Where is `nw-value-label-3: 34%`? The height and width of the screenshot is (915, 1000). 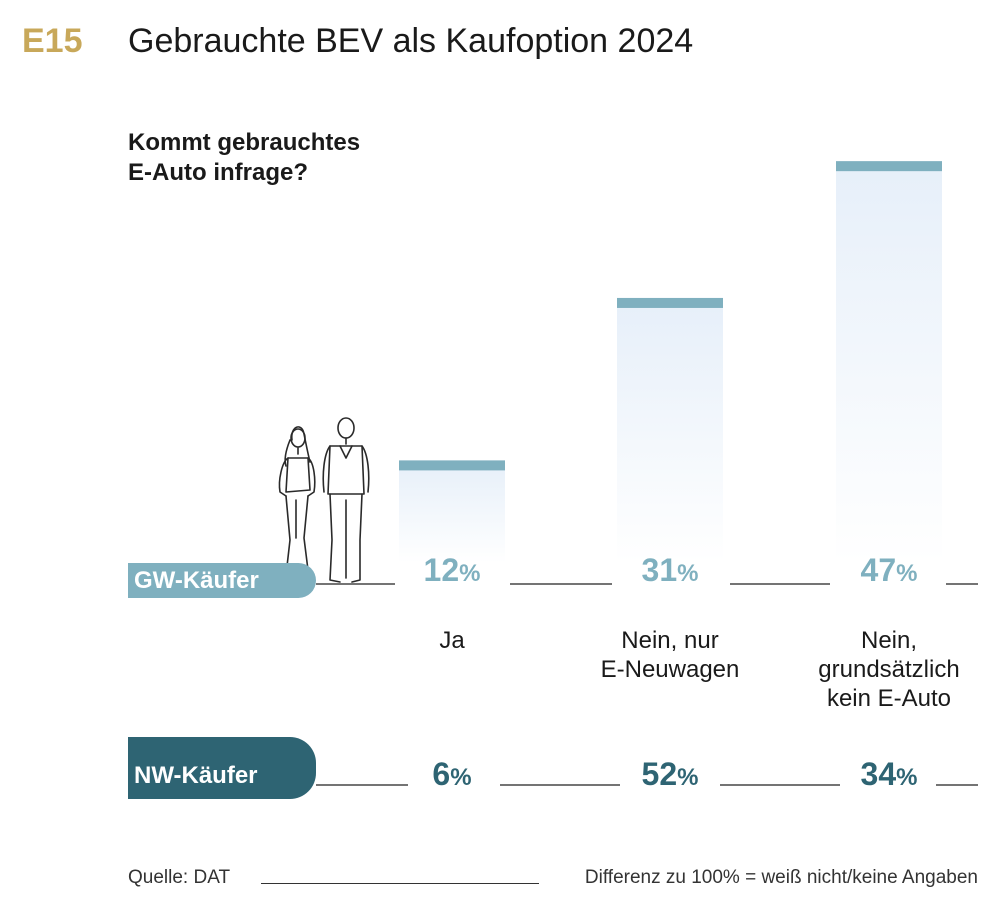 nw-value-label-3: 34% is located at coordinates (889, 774).